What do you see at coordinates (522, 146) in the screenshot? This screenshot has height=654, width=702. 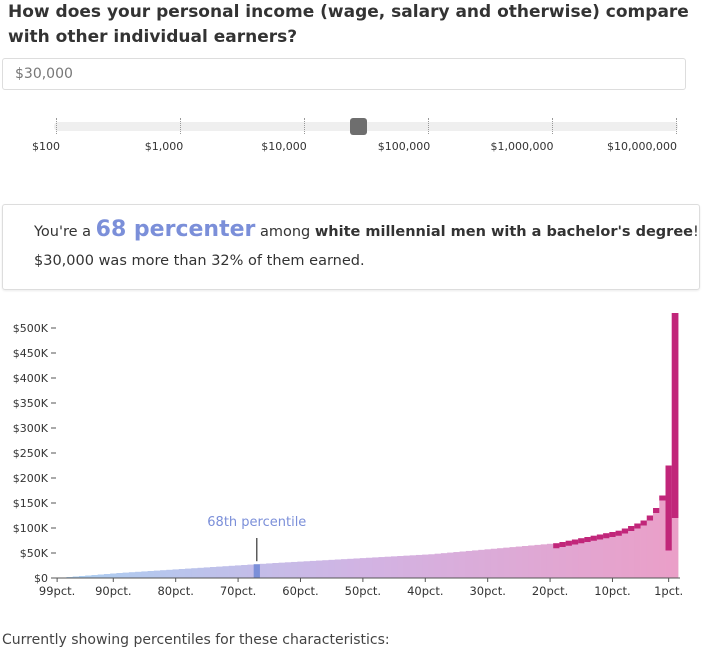 I see `slider-label-1000000: $1,000,000` at bounding box center [522, 146].